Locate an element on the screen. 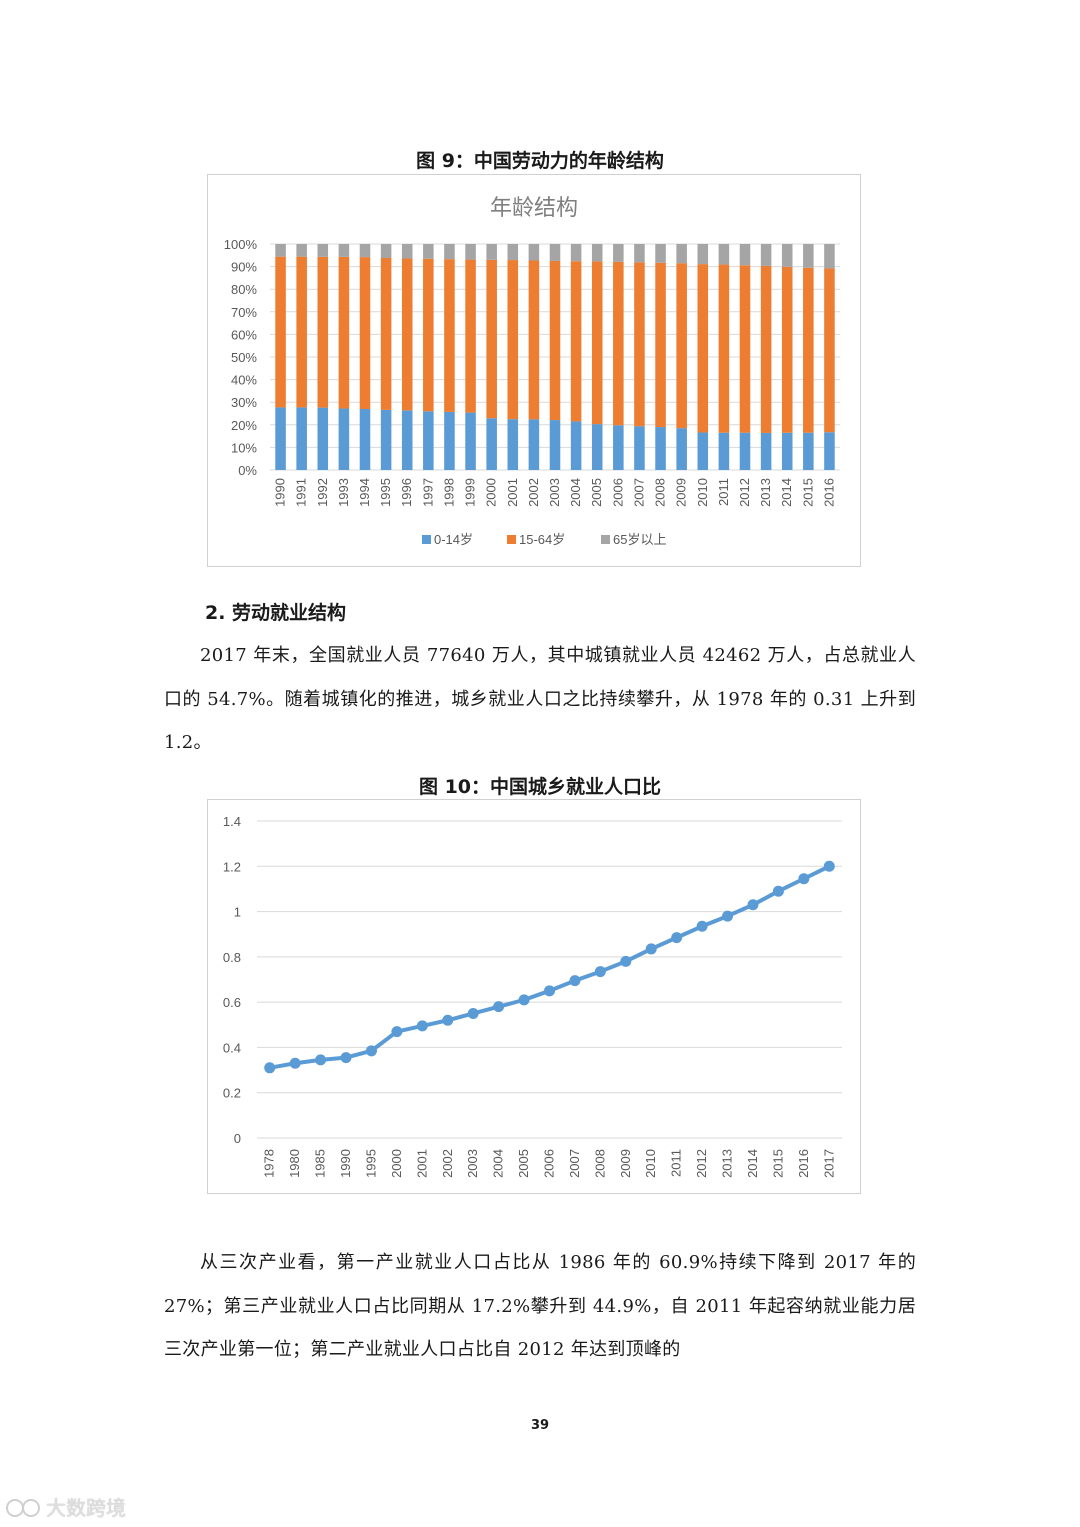 This screenshot has width=1080, height=1527. y-tick-label: 80% is located at coordinates (244, 289).